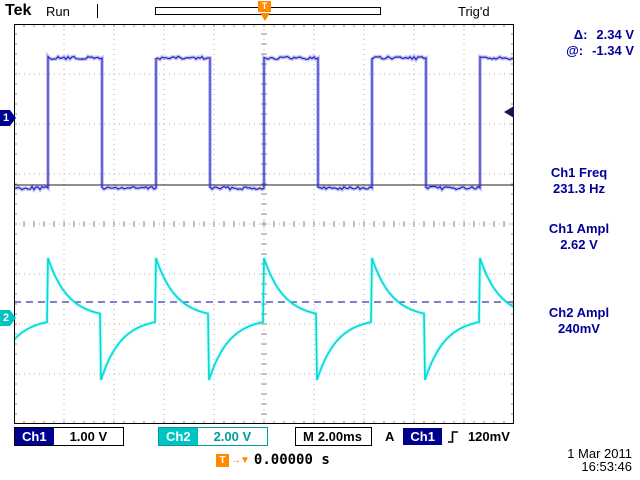 Image resolution: width=640 pixels, height=480 pixels. Describe the element at coordinates (613, 50) in the screenshot. I see `cursor-at-value: -1.34 V` at that location.